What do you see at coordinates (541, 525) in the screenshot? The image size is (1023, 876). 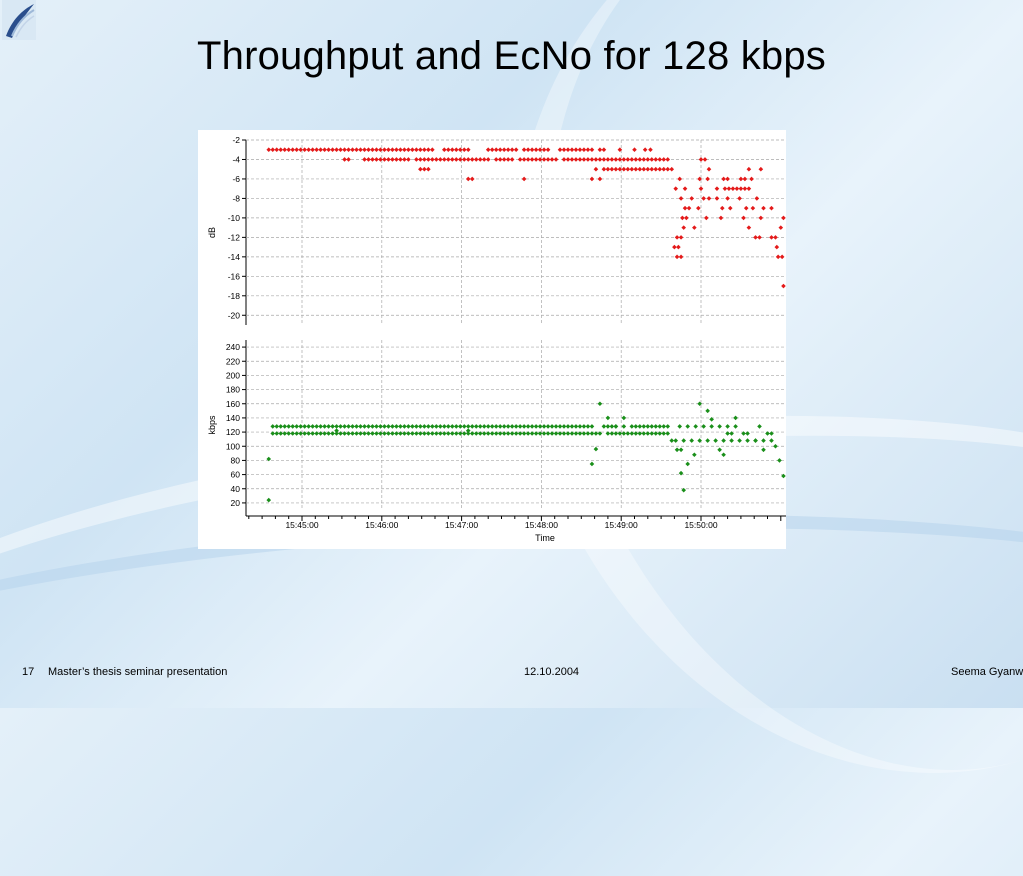 I see `x-tick-label: 15:48:00` at bounding box center [541, 525].